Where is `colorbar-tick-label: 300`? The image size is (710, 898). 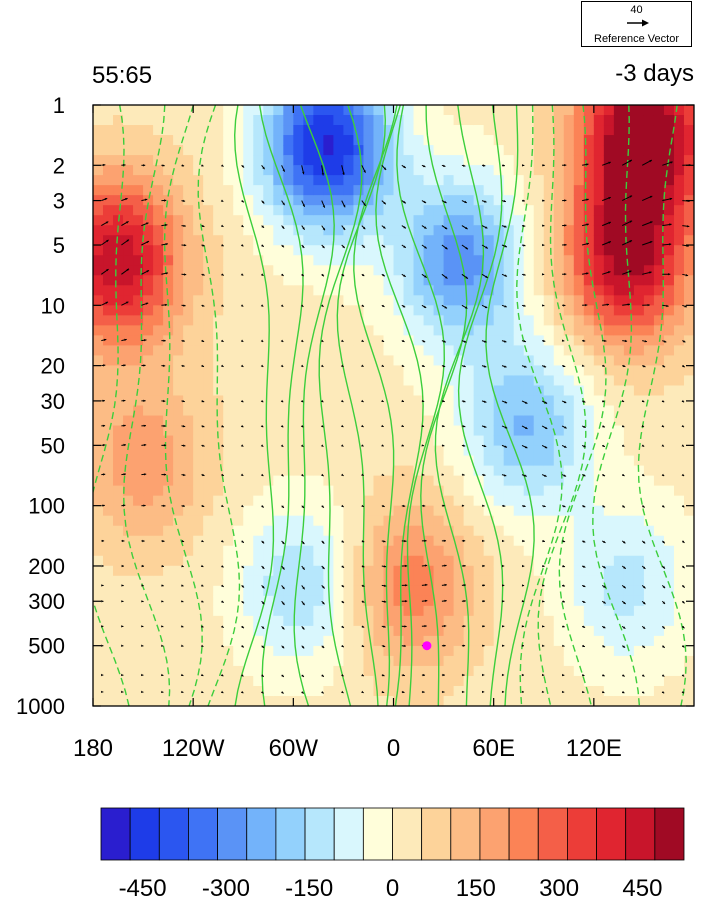
colorbar-tick-label: 300 is located at coordinates (559, 886).